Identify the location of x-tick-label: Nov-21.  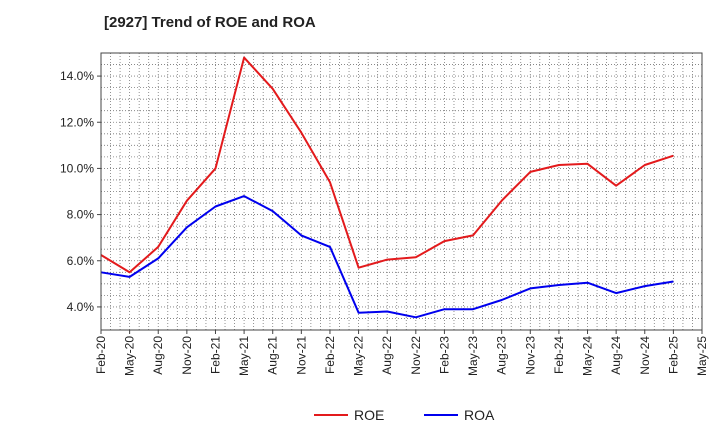
(301, 355).